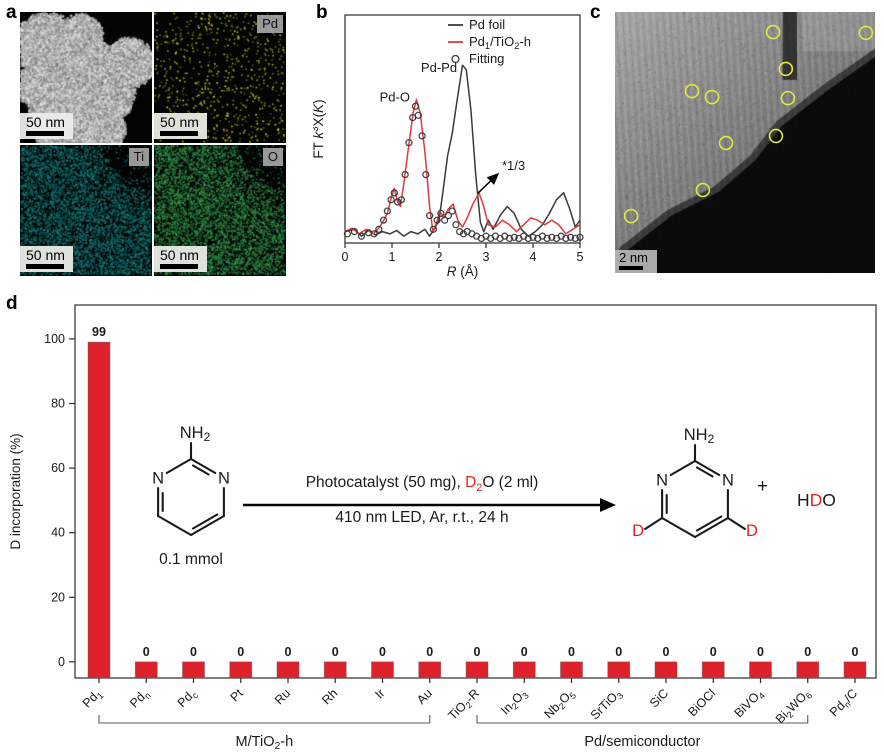  Describe the element at coordinates (191, 559) in the screenshot. I see `reactant-amount: 0.1 mmol` at that location.